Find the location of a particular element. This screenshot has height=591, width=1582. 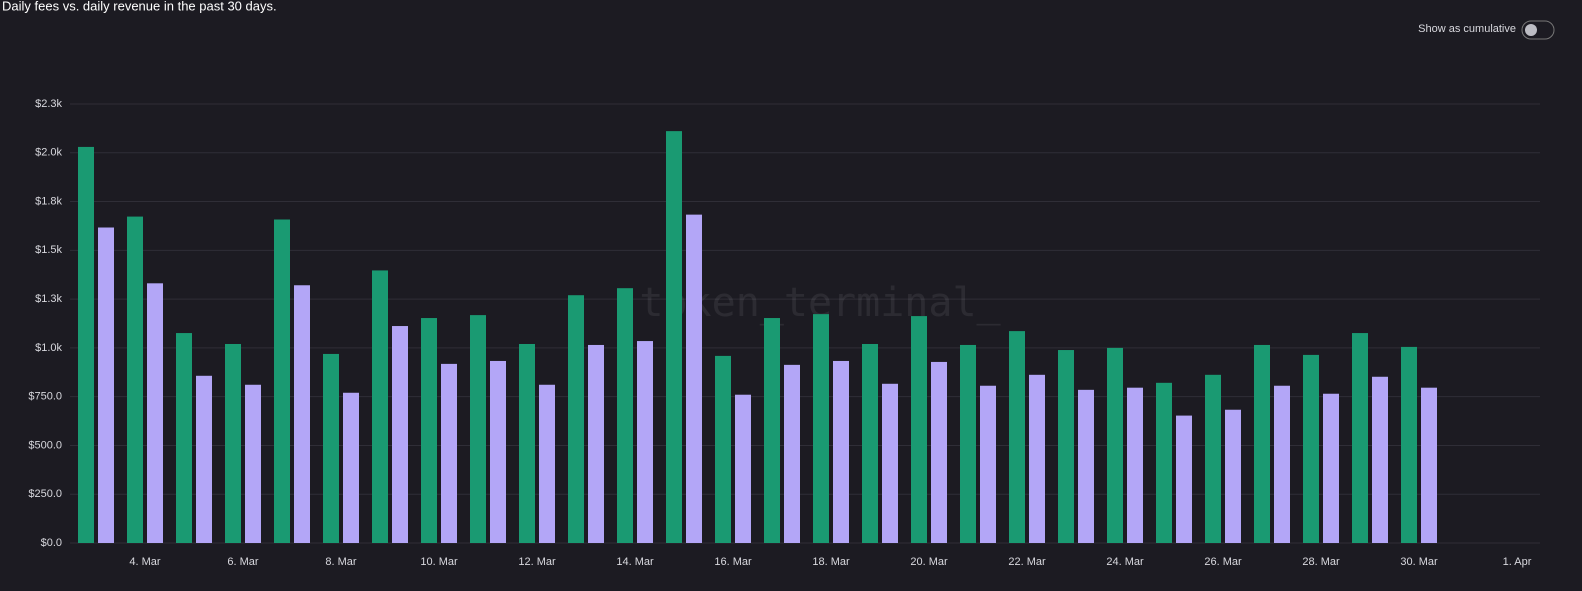

y-tick-label: $0.0 is located at coordinates (51, 543).